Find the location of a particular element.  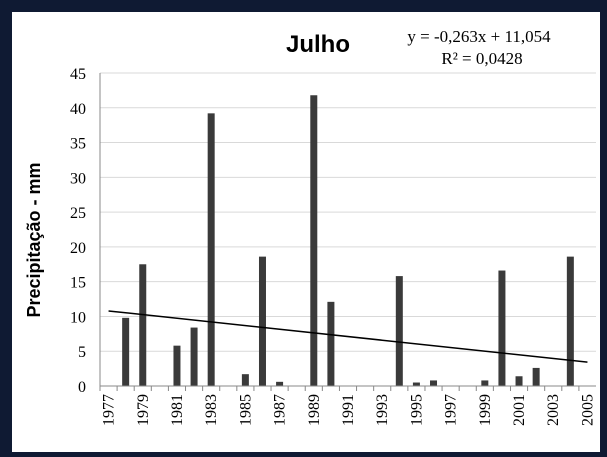

bar-2000 is located at coordinates (502, 328).